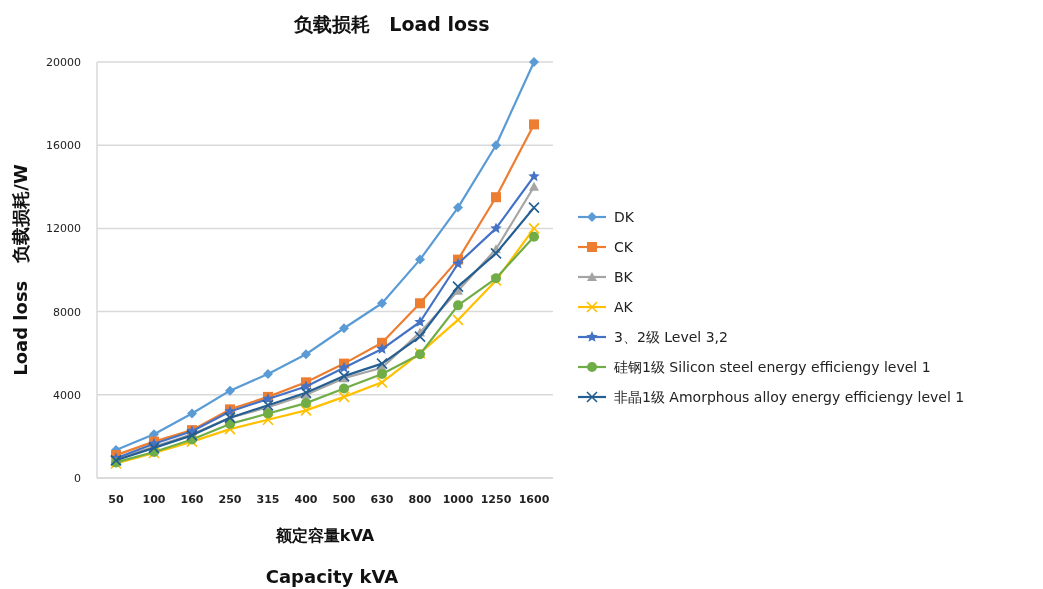 This screenshot has height=589, width=1043. I want to click on legend-label: 硅钢1级 Silicon steel energy efficiengy level 1, so click(772, 367).